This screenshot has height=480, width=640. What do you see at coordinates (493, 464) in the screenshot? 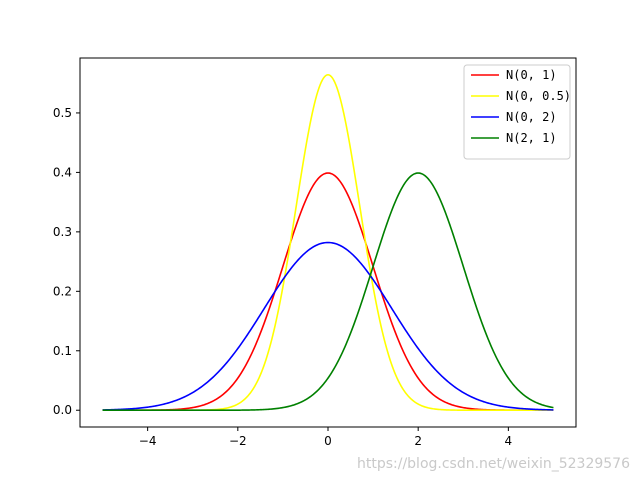
I see `watermark-text: https://blog.csdn.net/weixin_52329576` at bounding box center [493, 464].